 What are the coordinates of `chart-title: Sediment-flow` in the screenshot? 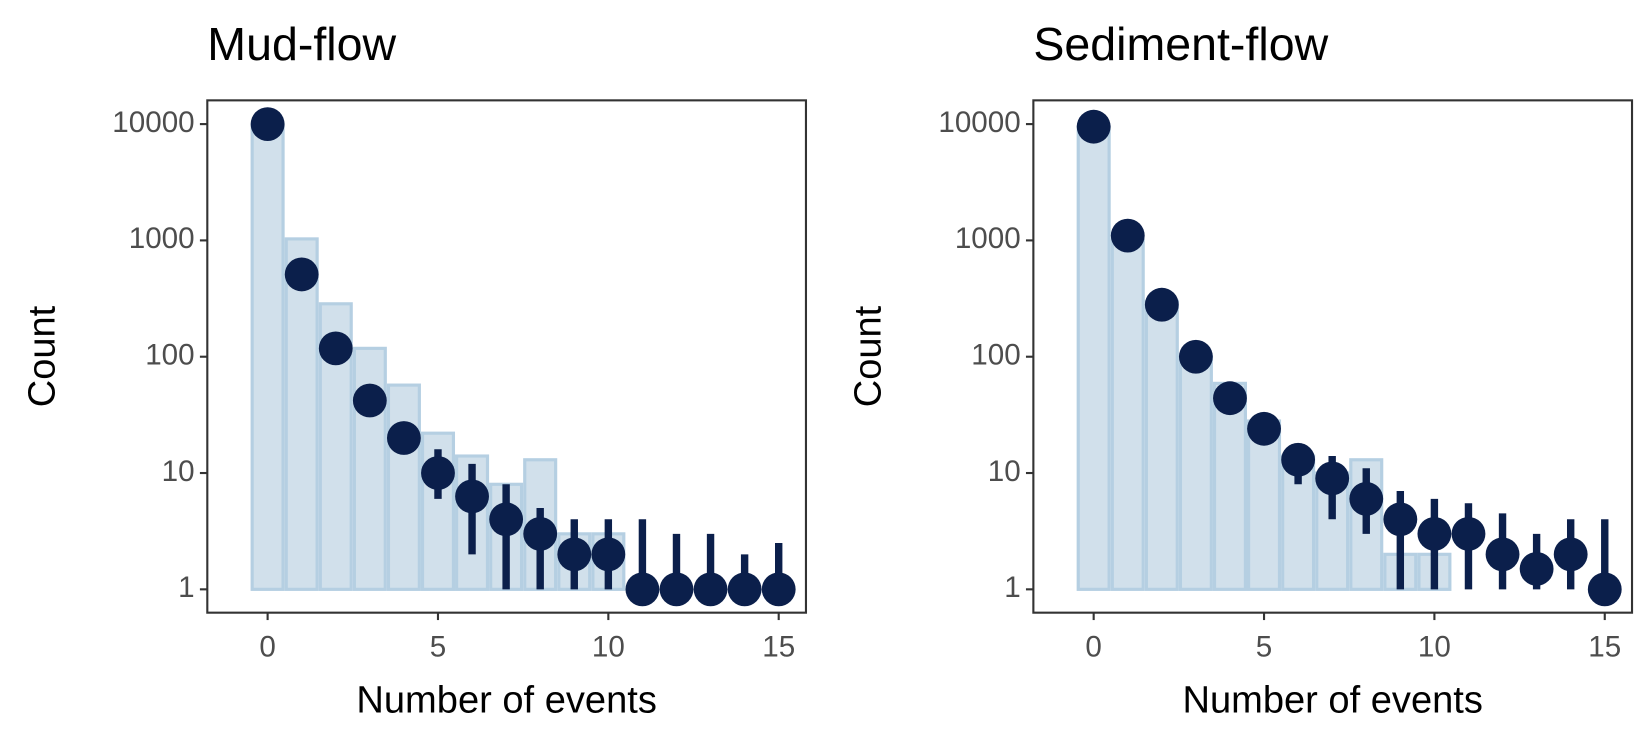 It's located at (1180, 44).